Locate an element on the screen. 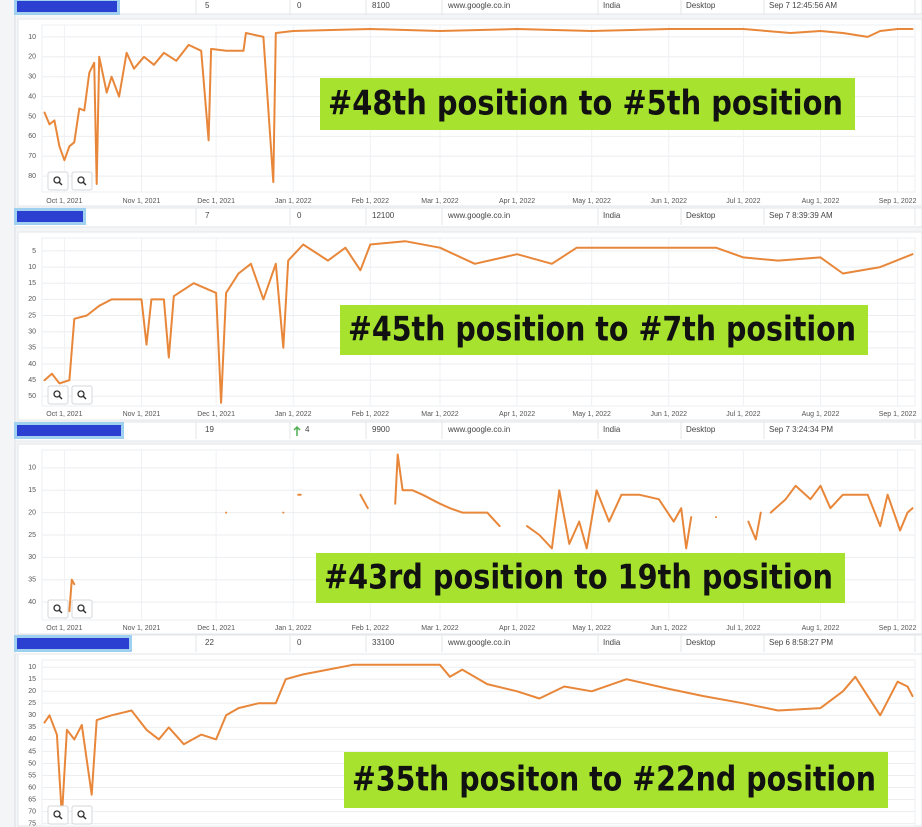 Image resolution: width=922 pixels, height=827 pixels. y-tick-label: 50 is located at coordinates (32, 763).